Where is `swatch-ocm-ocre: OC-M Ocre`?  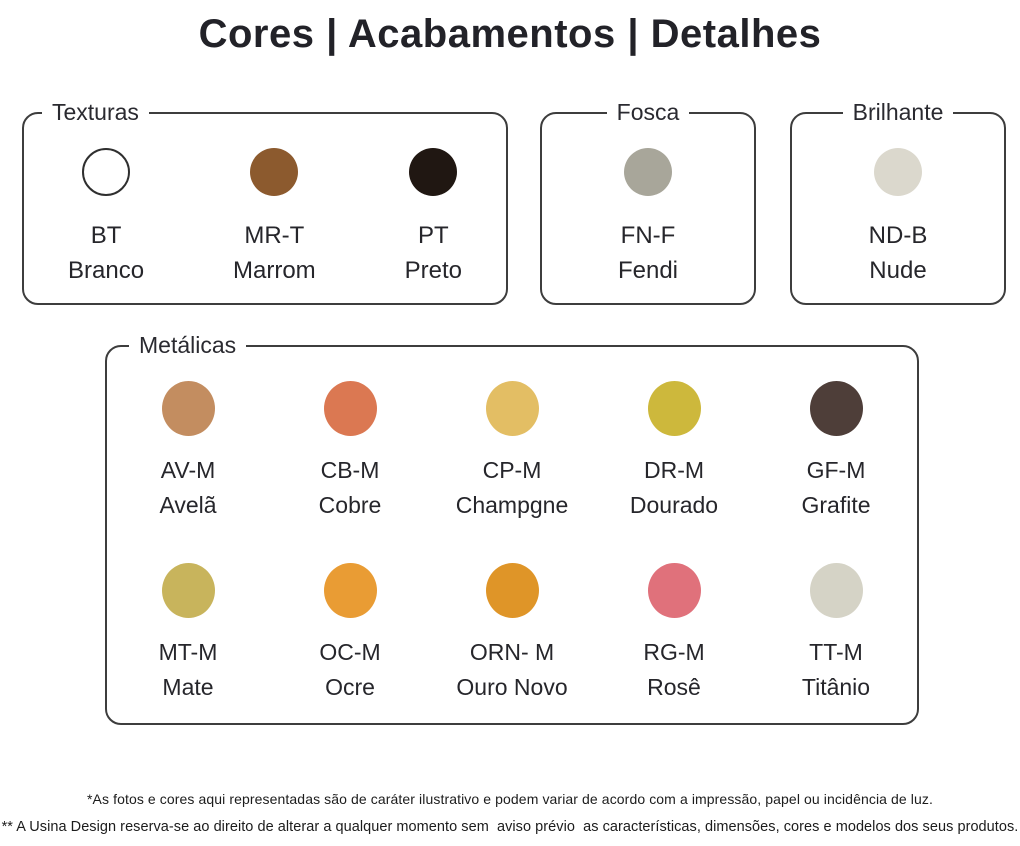 swatch-ocm-ocre: OC-M Ocre is located at coordinates (350, 632).